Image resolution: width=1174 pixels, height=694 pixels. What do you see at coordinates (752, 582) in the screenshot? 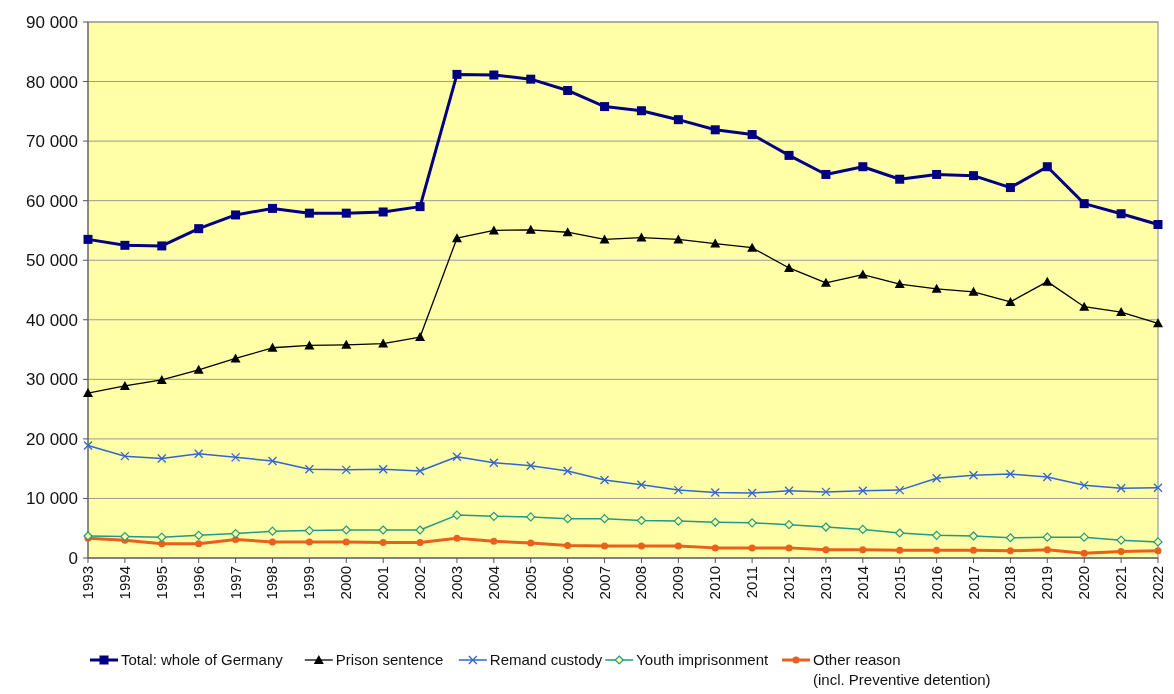
I see `x-tick-label: 2011` at bounding box center [752, 582].